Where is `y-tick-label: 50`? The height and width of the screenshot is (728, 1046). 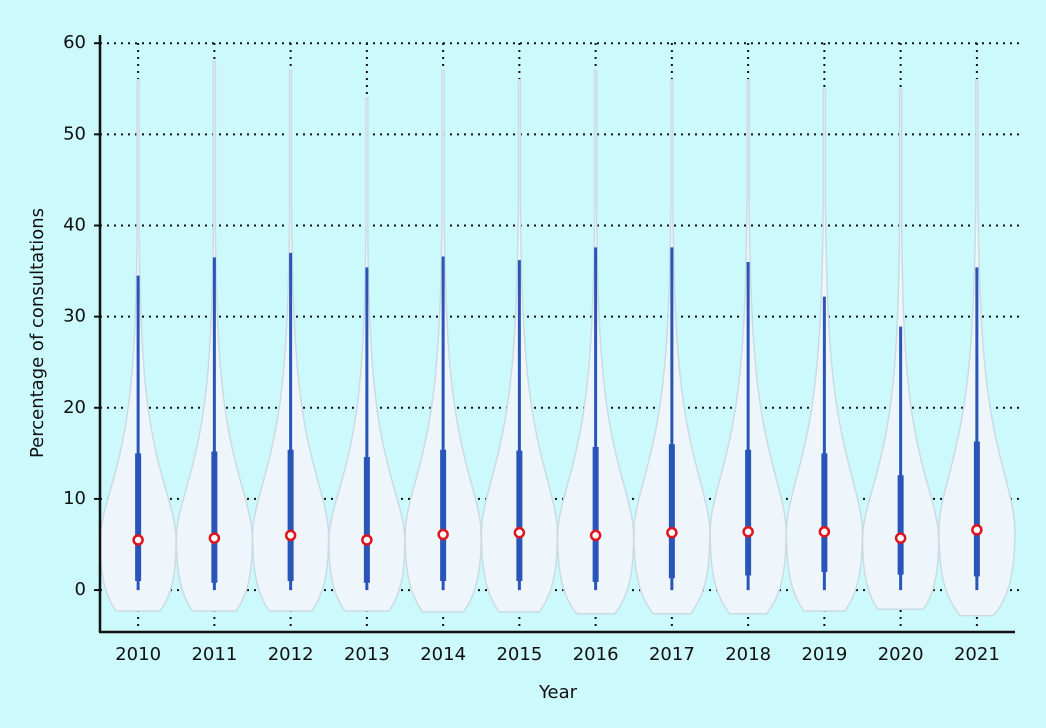
y-tick-label: 50 is located at coordinates (74, 133).